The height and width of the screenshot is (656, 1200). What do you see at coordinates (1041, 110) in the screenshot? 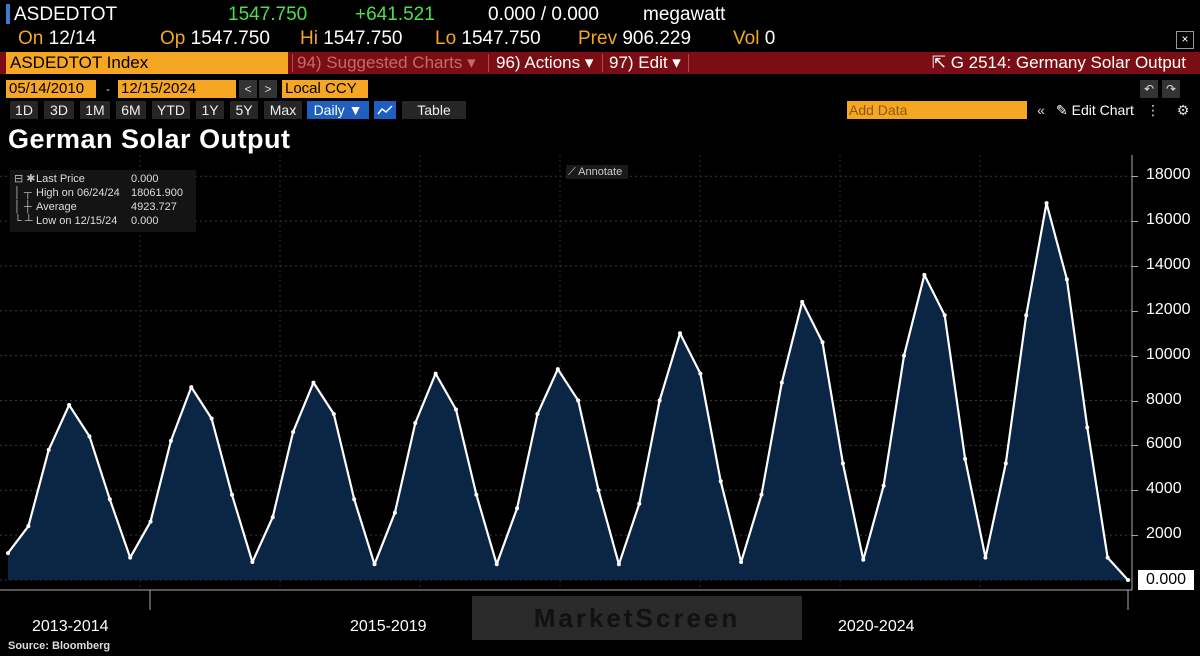
I see `collapse-icon: «` at bounding box center [1041, 110].